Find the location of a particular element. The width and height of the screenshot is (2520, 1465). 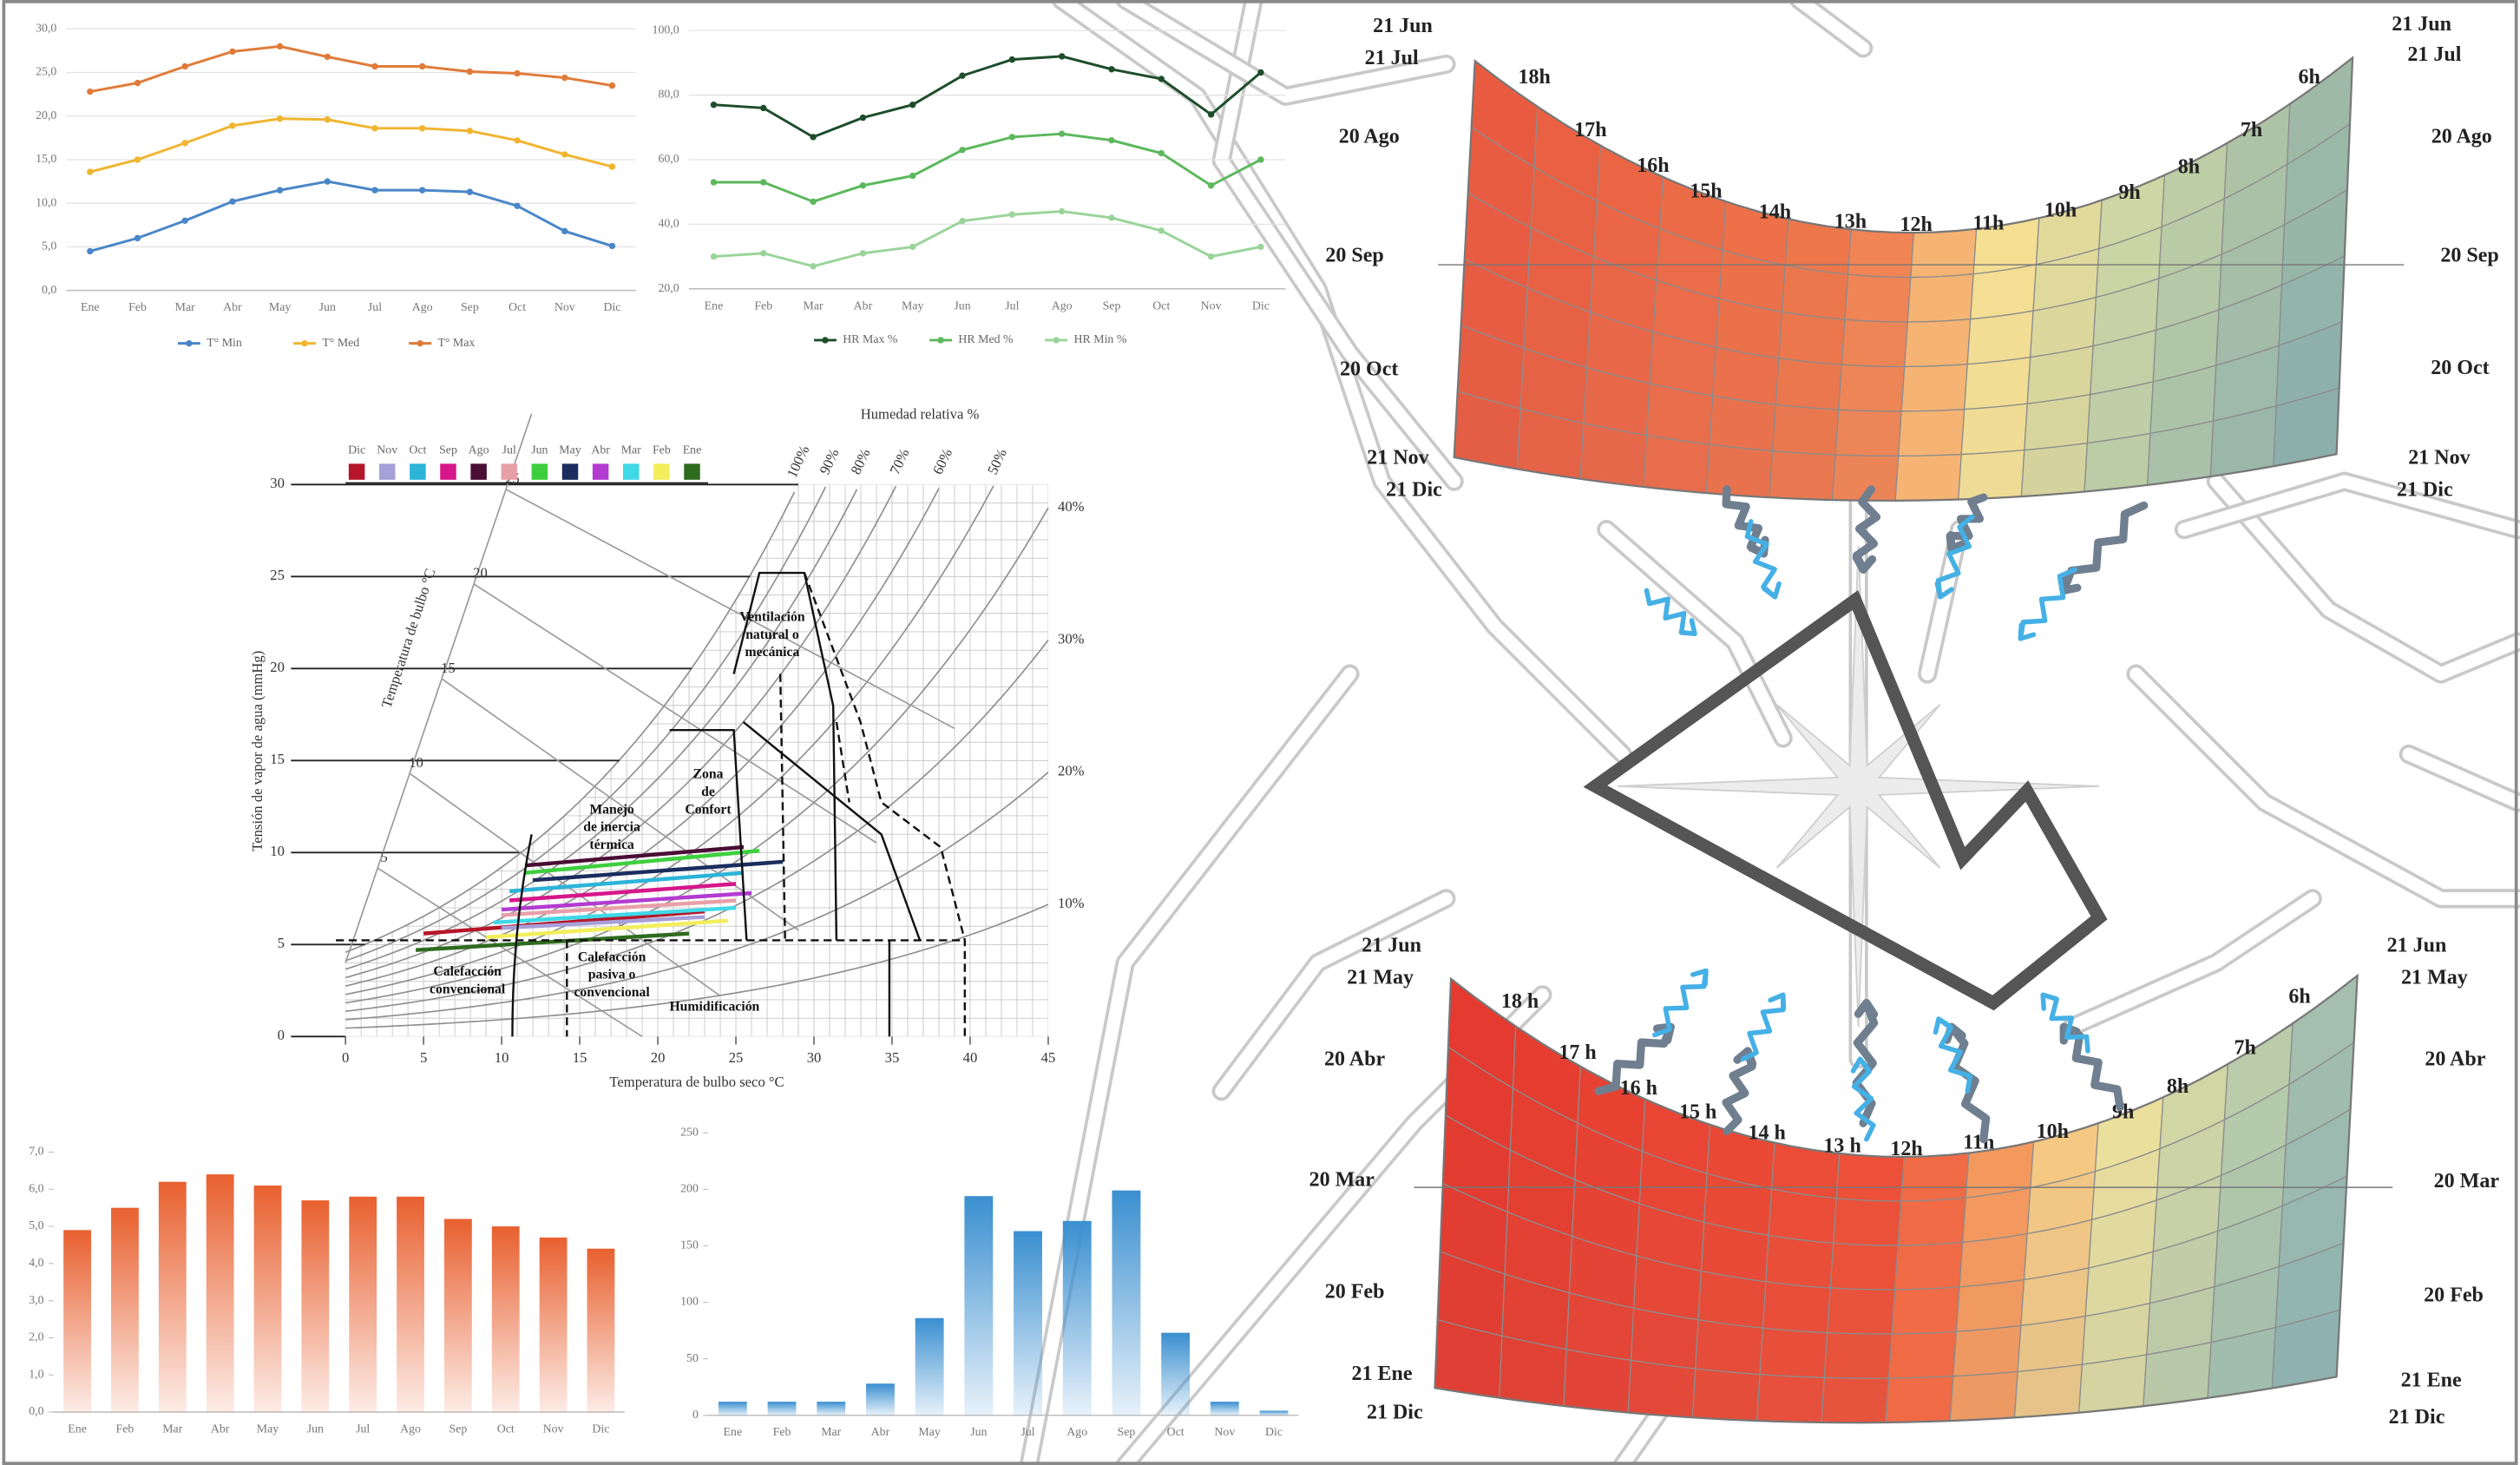

legend-label: HR Med % is located at coordinates (986, 338).